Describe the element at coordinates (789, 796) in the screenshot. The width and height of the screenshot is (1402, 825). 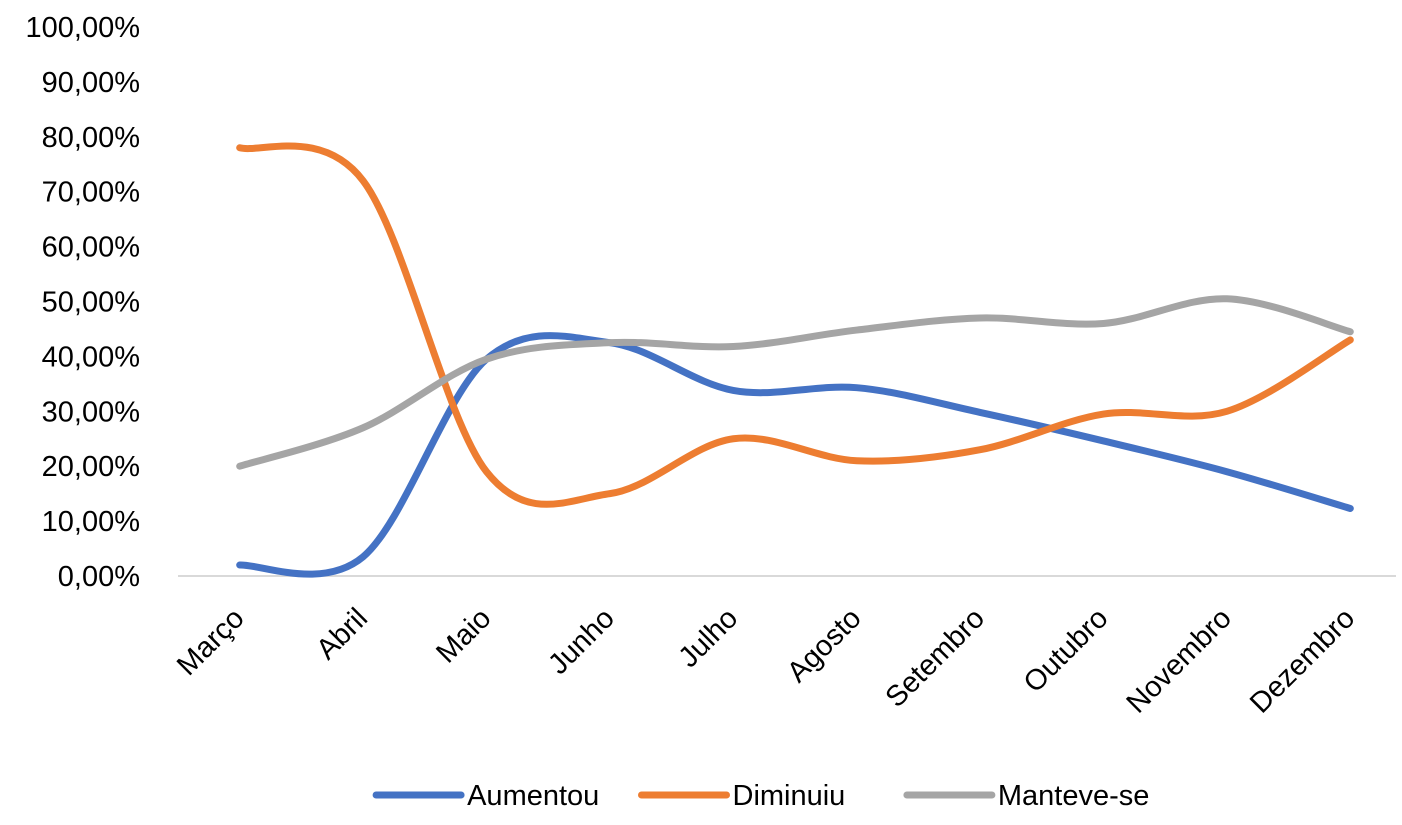
I see `legend-label: Diminuiu` at that location.